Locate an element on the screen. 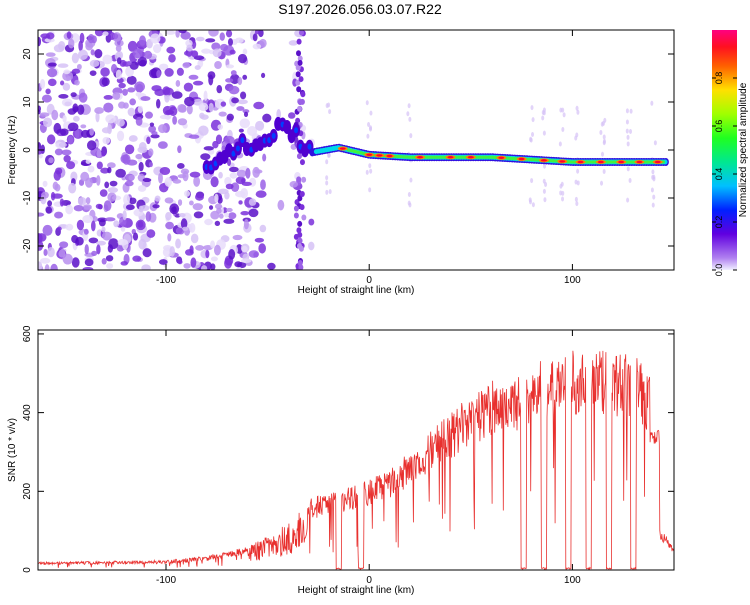 The image size is (750, 605). colorbar-gradient is located at coordinates (724, 150).